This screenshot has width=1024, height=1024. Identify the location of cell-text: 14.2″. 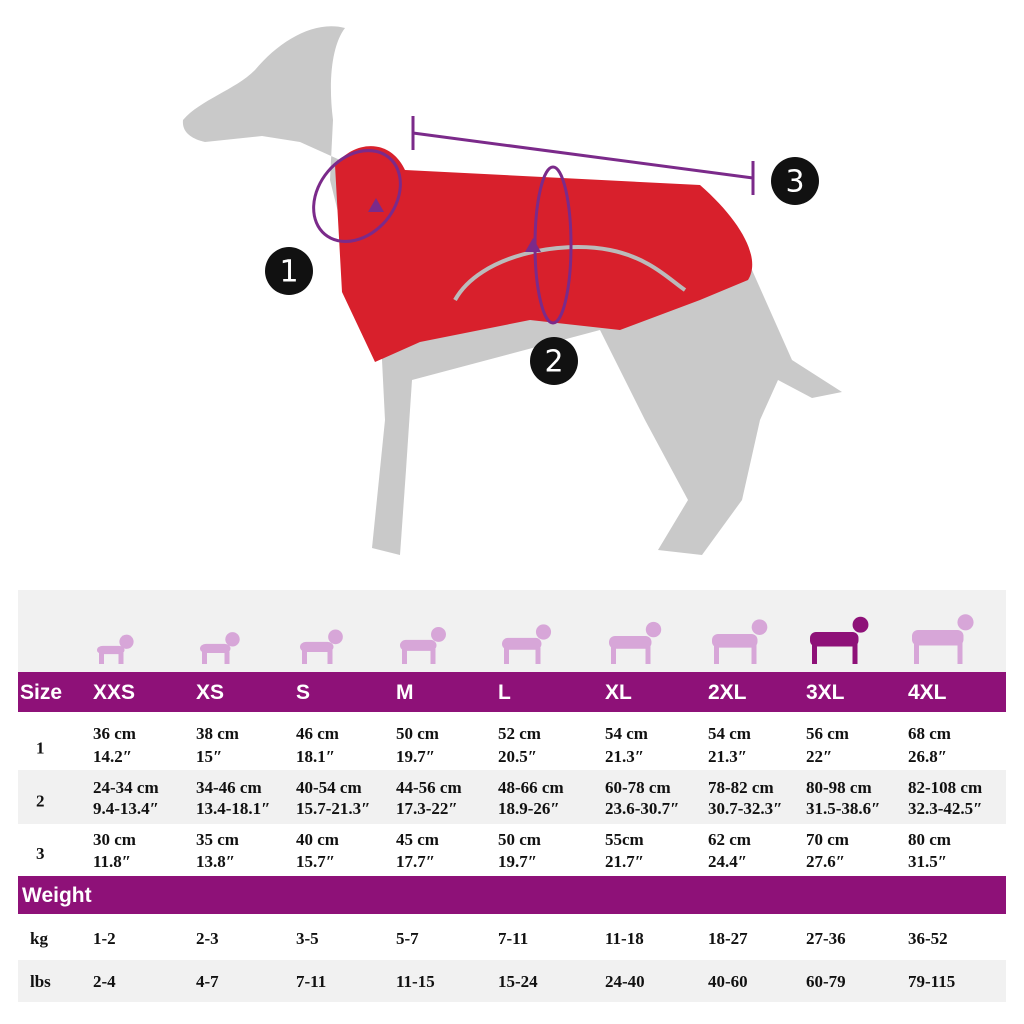
(112, 756).